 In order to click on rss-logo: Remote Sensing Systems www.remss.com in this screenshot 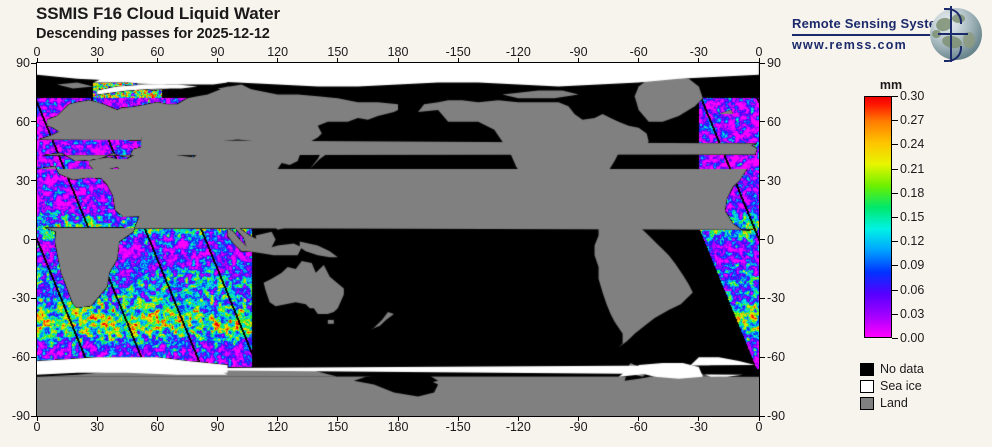, I will do `click(890, 34)`.